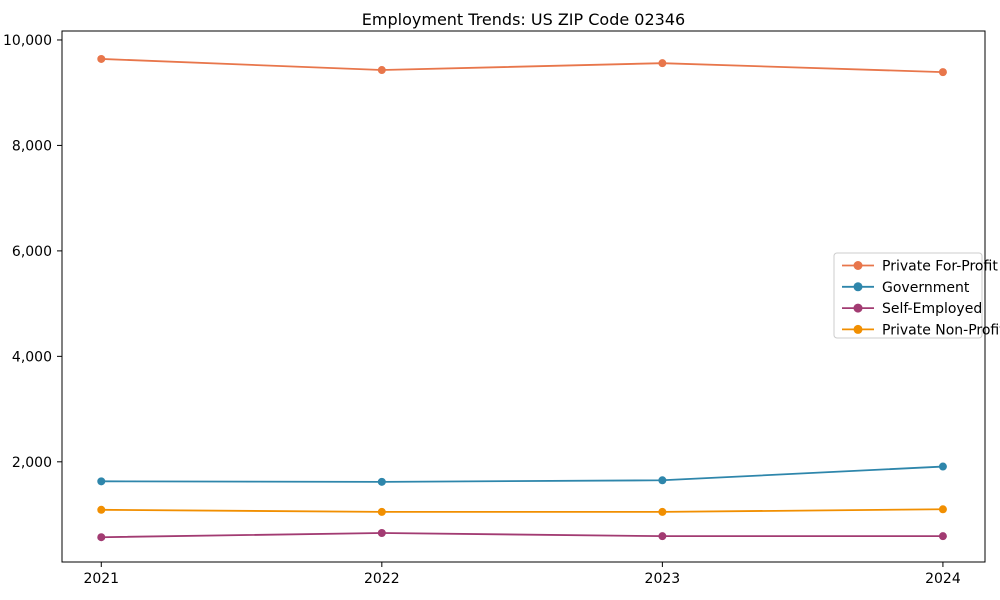 The width and height of the screenshot is (1000, 600). What do you see at coordinates (662, 511) in the screenshot?
I see `data-point-private-non-profit-2023` at bounding box center [662, 511].